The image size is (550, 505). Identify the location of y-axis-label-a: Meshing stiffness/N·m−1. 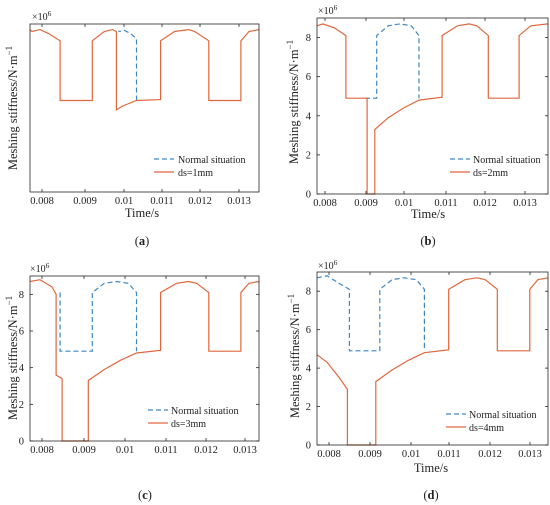
(12, 108).